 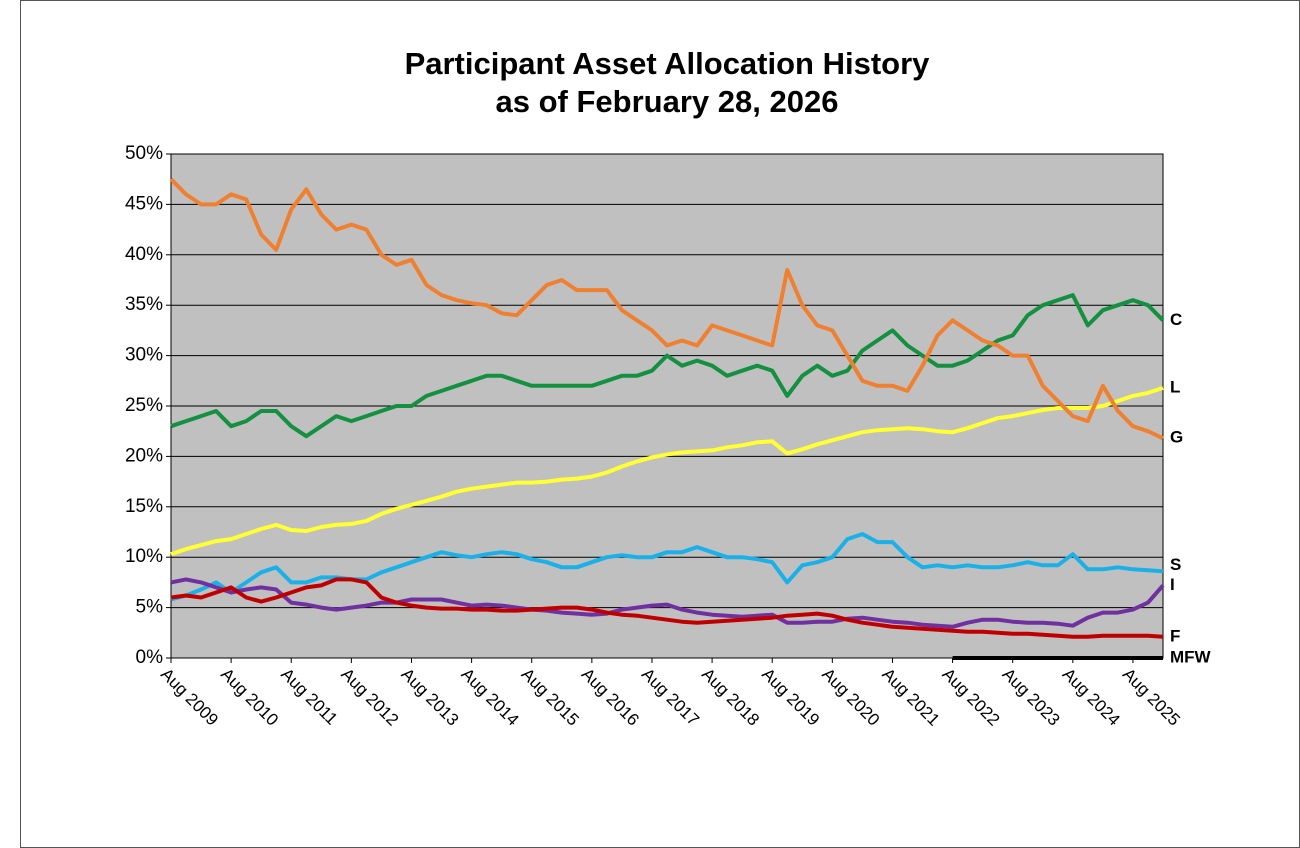 I want to click on y-tick-label: 20%, so click(x=144, y=455).